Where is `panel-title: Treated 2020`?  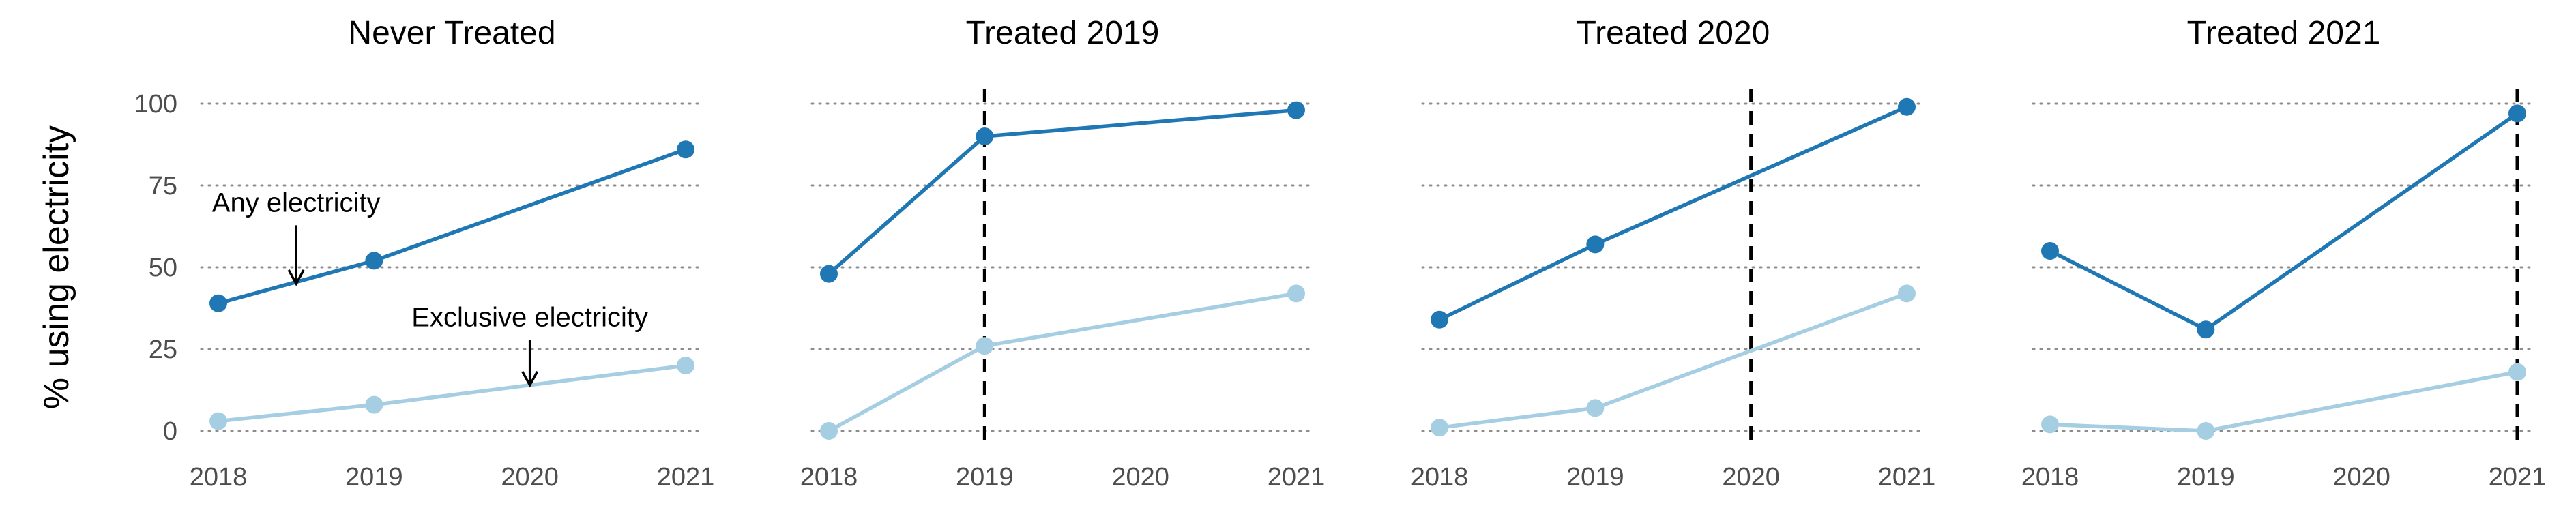 panel-title: Treated 2020 is located at coordinates (1673, 33).